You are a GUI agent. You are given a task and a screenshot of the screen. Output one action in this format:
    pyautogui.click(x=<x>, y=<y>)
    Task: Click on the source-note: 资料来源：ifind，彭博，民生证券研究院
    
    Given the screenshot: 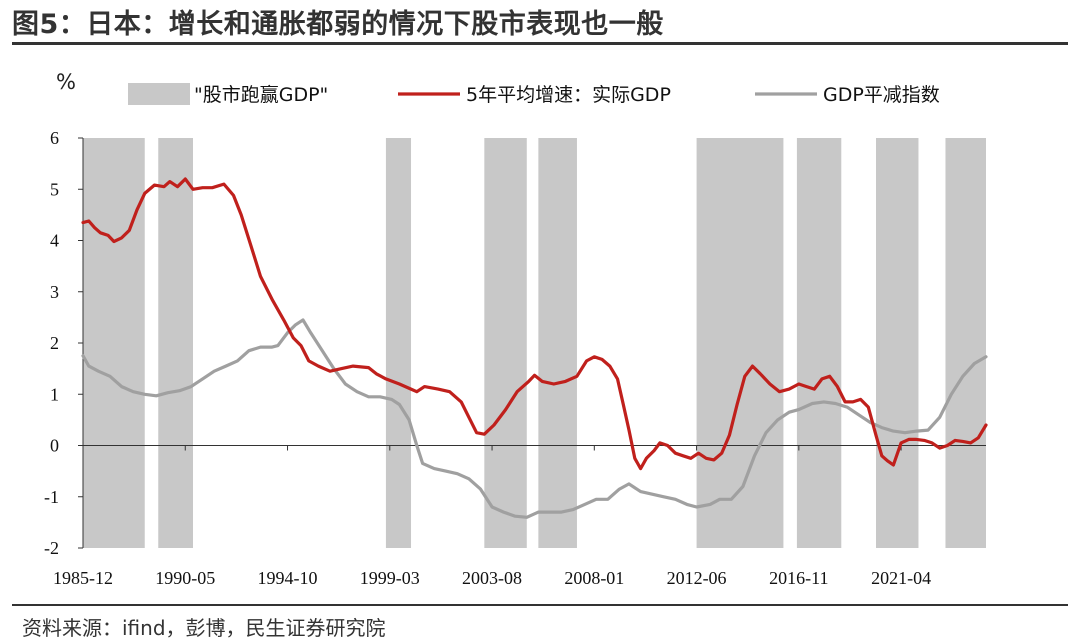 What is the action you would take?
    pyautogui.click(x=204, y=628)
    